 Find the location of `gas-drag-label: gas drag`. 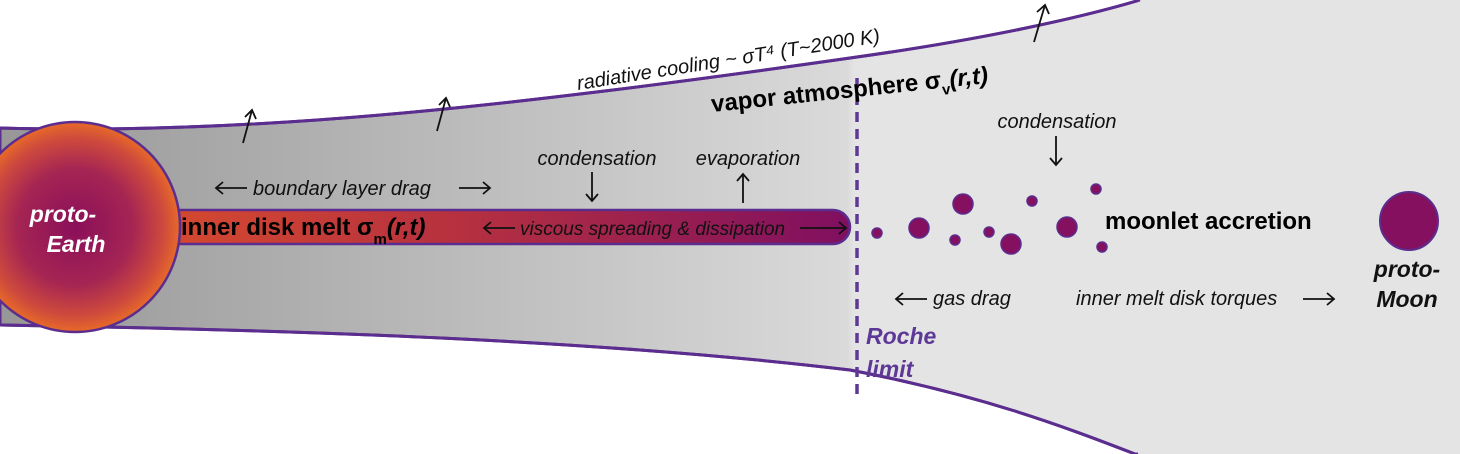

gas-drag-label: gas drag is located at coordinates (972, 299).